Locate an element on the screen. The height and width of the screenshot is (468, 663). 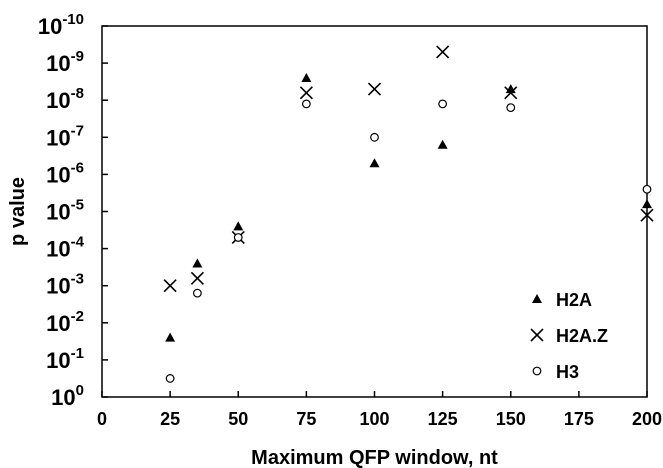
x-axis-ticks: 0 25 50 75 100 125 150 175 200 is located at coordinates (379, 410).